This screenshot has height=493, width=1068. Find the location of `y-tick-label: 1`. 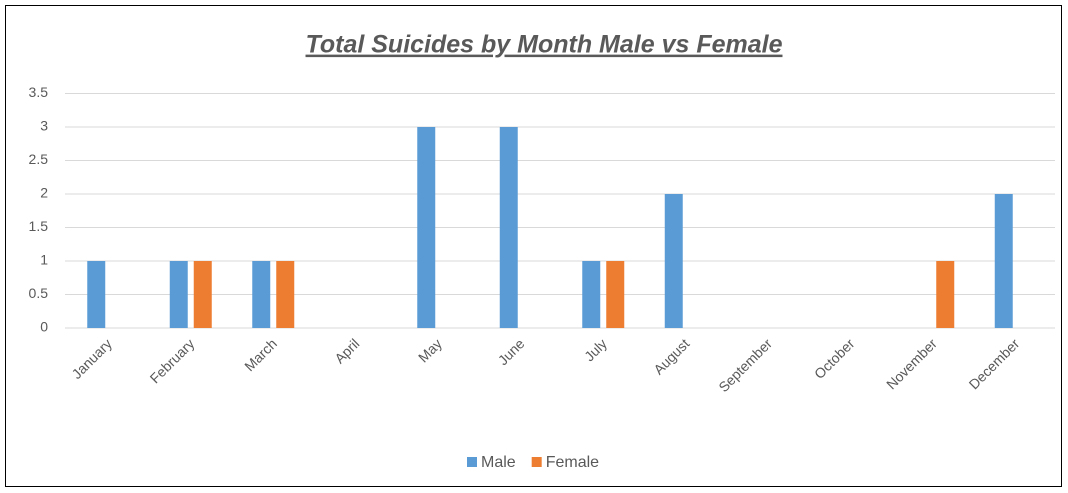

y-tick-label: 1 is located at coordinates (44, 260).